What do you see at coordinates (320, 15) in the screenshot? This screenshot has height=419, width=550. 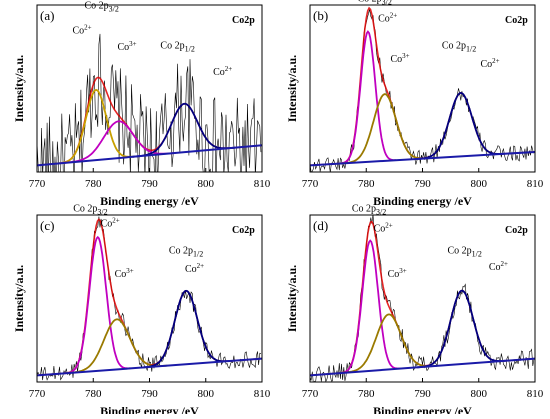 I see `panel-label: (b)` at bounding box center [320, 15].